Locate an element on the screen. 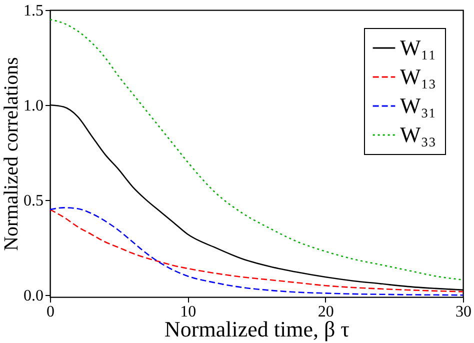 The height and width of the screenshot is (343, 474). y-tick-label: 0.0 is located at coordinates (34, 296).